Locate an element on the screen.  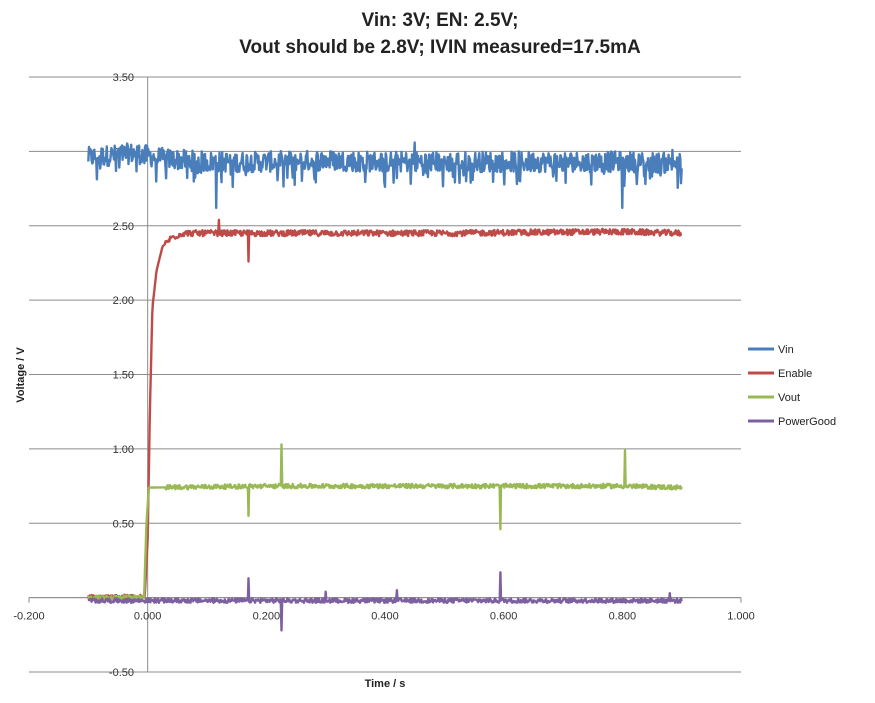
x-tick-label: 0.600 is located at coordinates (504, 617).